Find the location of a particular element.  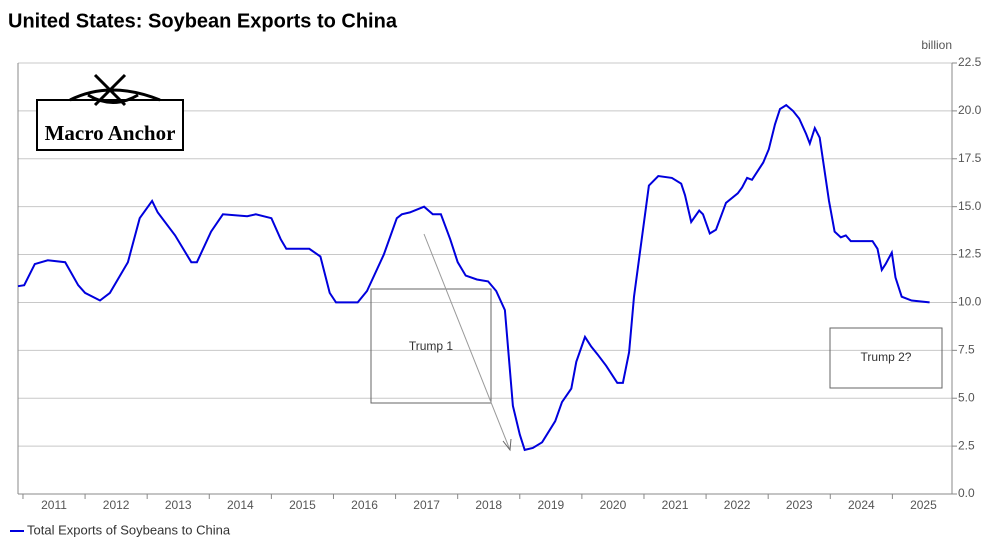

x-tick-label: 2025 is located at coordinates (923, 505).